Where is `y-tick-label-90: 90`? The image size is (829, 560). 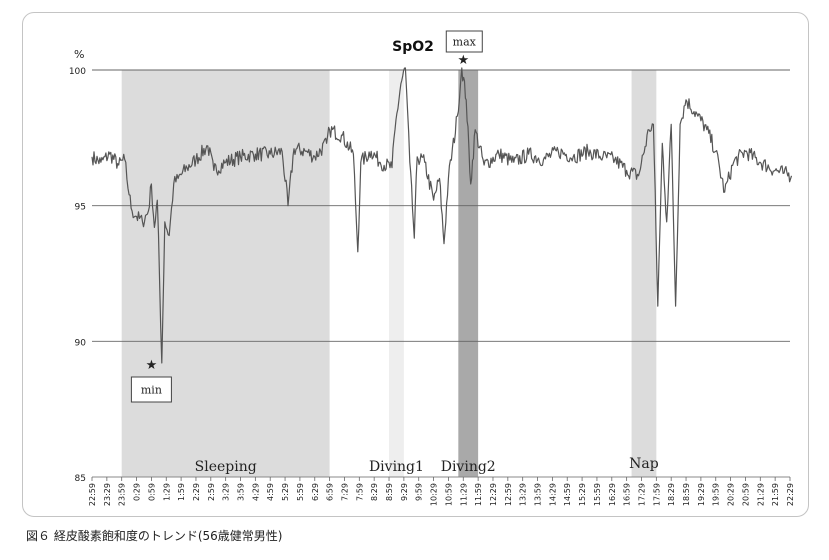
y-tick-label-90: 90 is located at coordinates (81, 343).